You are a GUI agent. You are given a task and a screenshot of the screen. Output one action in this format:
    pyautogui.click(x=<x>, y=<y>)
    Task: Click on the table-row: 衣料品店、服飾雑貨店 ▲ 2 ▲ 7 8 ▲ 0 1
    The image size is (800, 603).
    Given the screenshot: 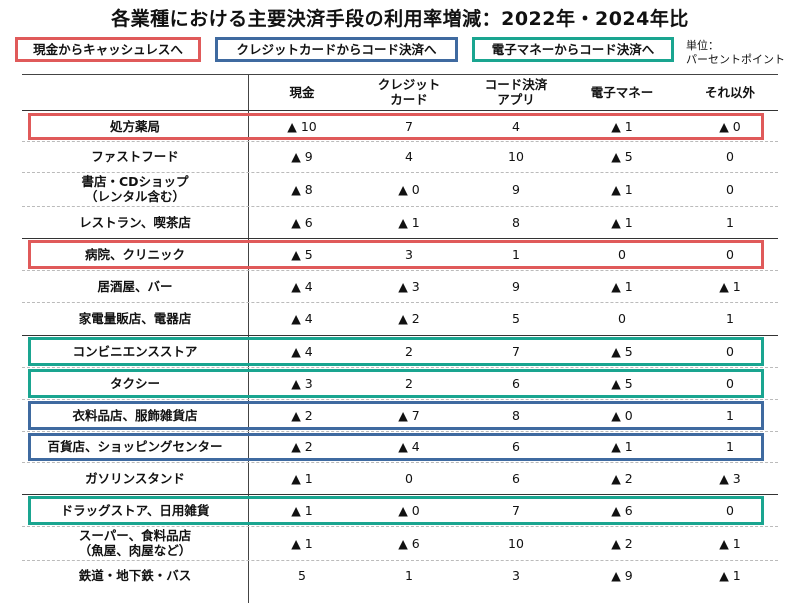 What is the action you would take?
    pyautogui.click(x=400, y=415)
    